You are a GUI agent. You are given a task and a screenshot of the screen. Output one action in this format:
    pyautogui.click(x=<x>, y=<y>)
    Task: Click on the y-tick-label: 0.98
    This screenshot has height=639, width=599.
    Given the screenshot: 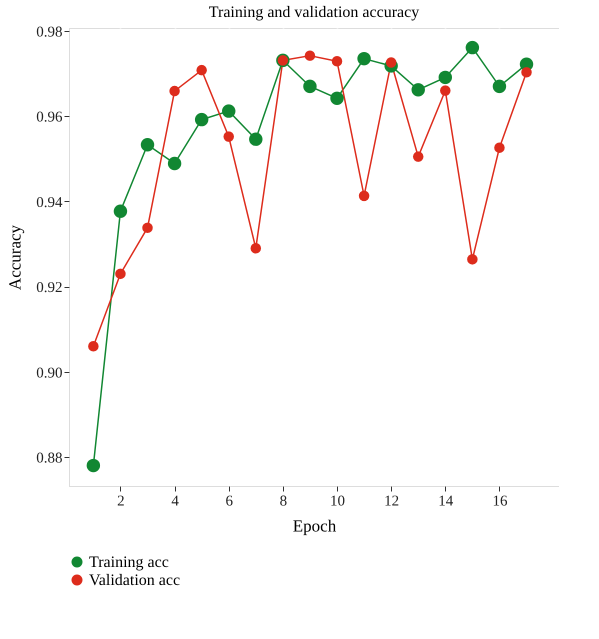 What is the action you would take?
    pyautogui.click(x=49, y=32)
    